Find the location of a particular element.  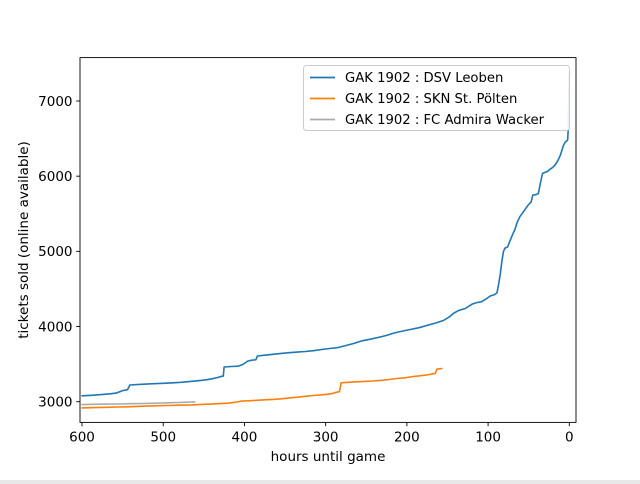

legend-entry: GAK 1902 : SKN St. Pölten is located at coordinates (413, 99).